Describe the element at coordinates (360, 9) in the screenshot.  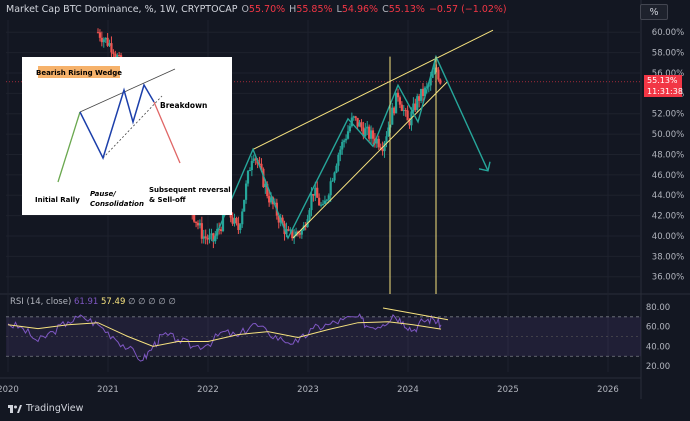
I see `low-value: 54.96%` at that location.